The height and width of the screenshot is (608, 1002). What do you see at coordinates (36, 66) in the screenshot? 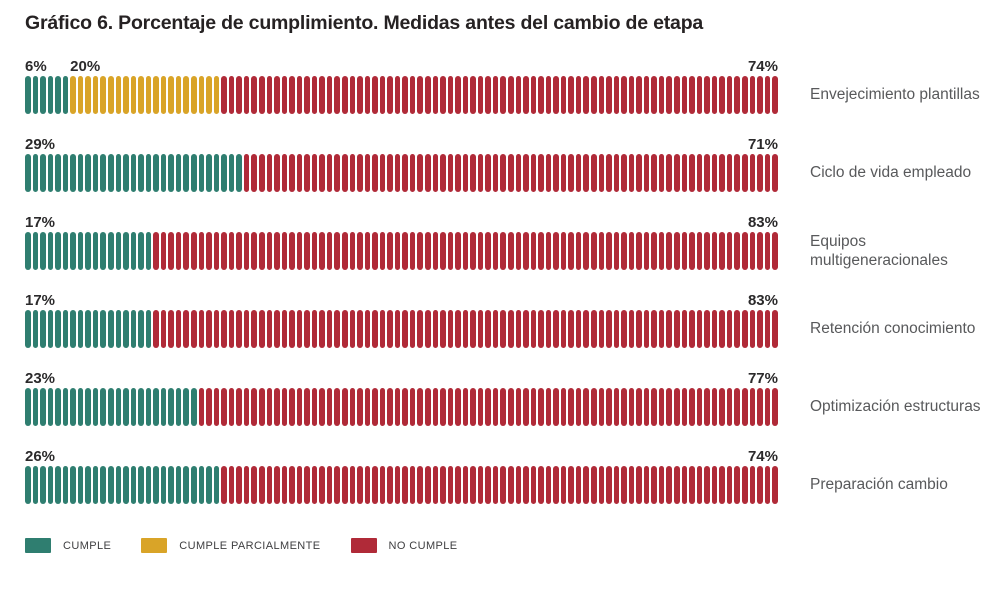
I see `value-label: 6%` at bounding box center [36, 66].